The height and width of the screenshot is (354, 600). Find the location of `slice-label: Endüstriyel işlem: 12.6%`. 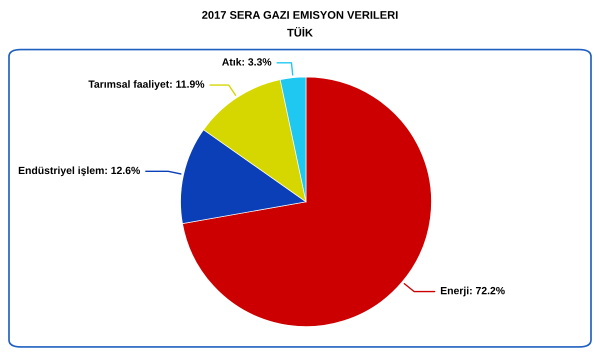

slice-label: Endüstriyel işlem: 12.6% is located at coordinates (79, 171).